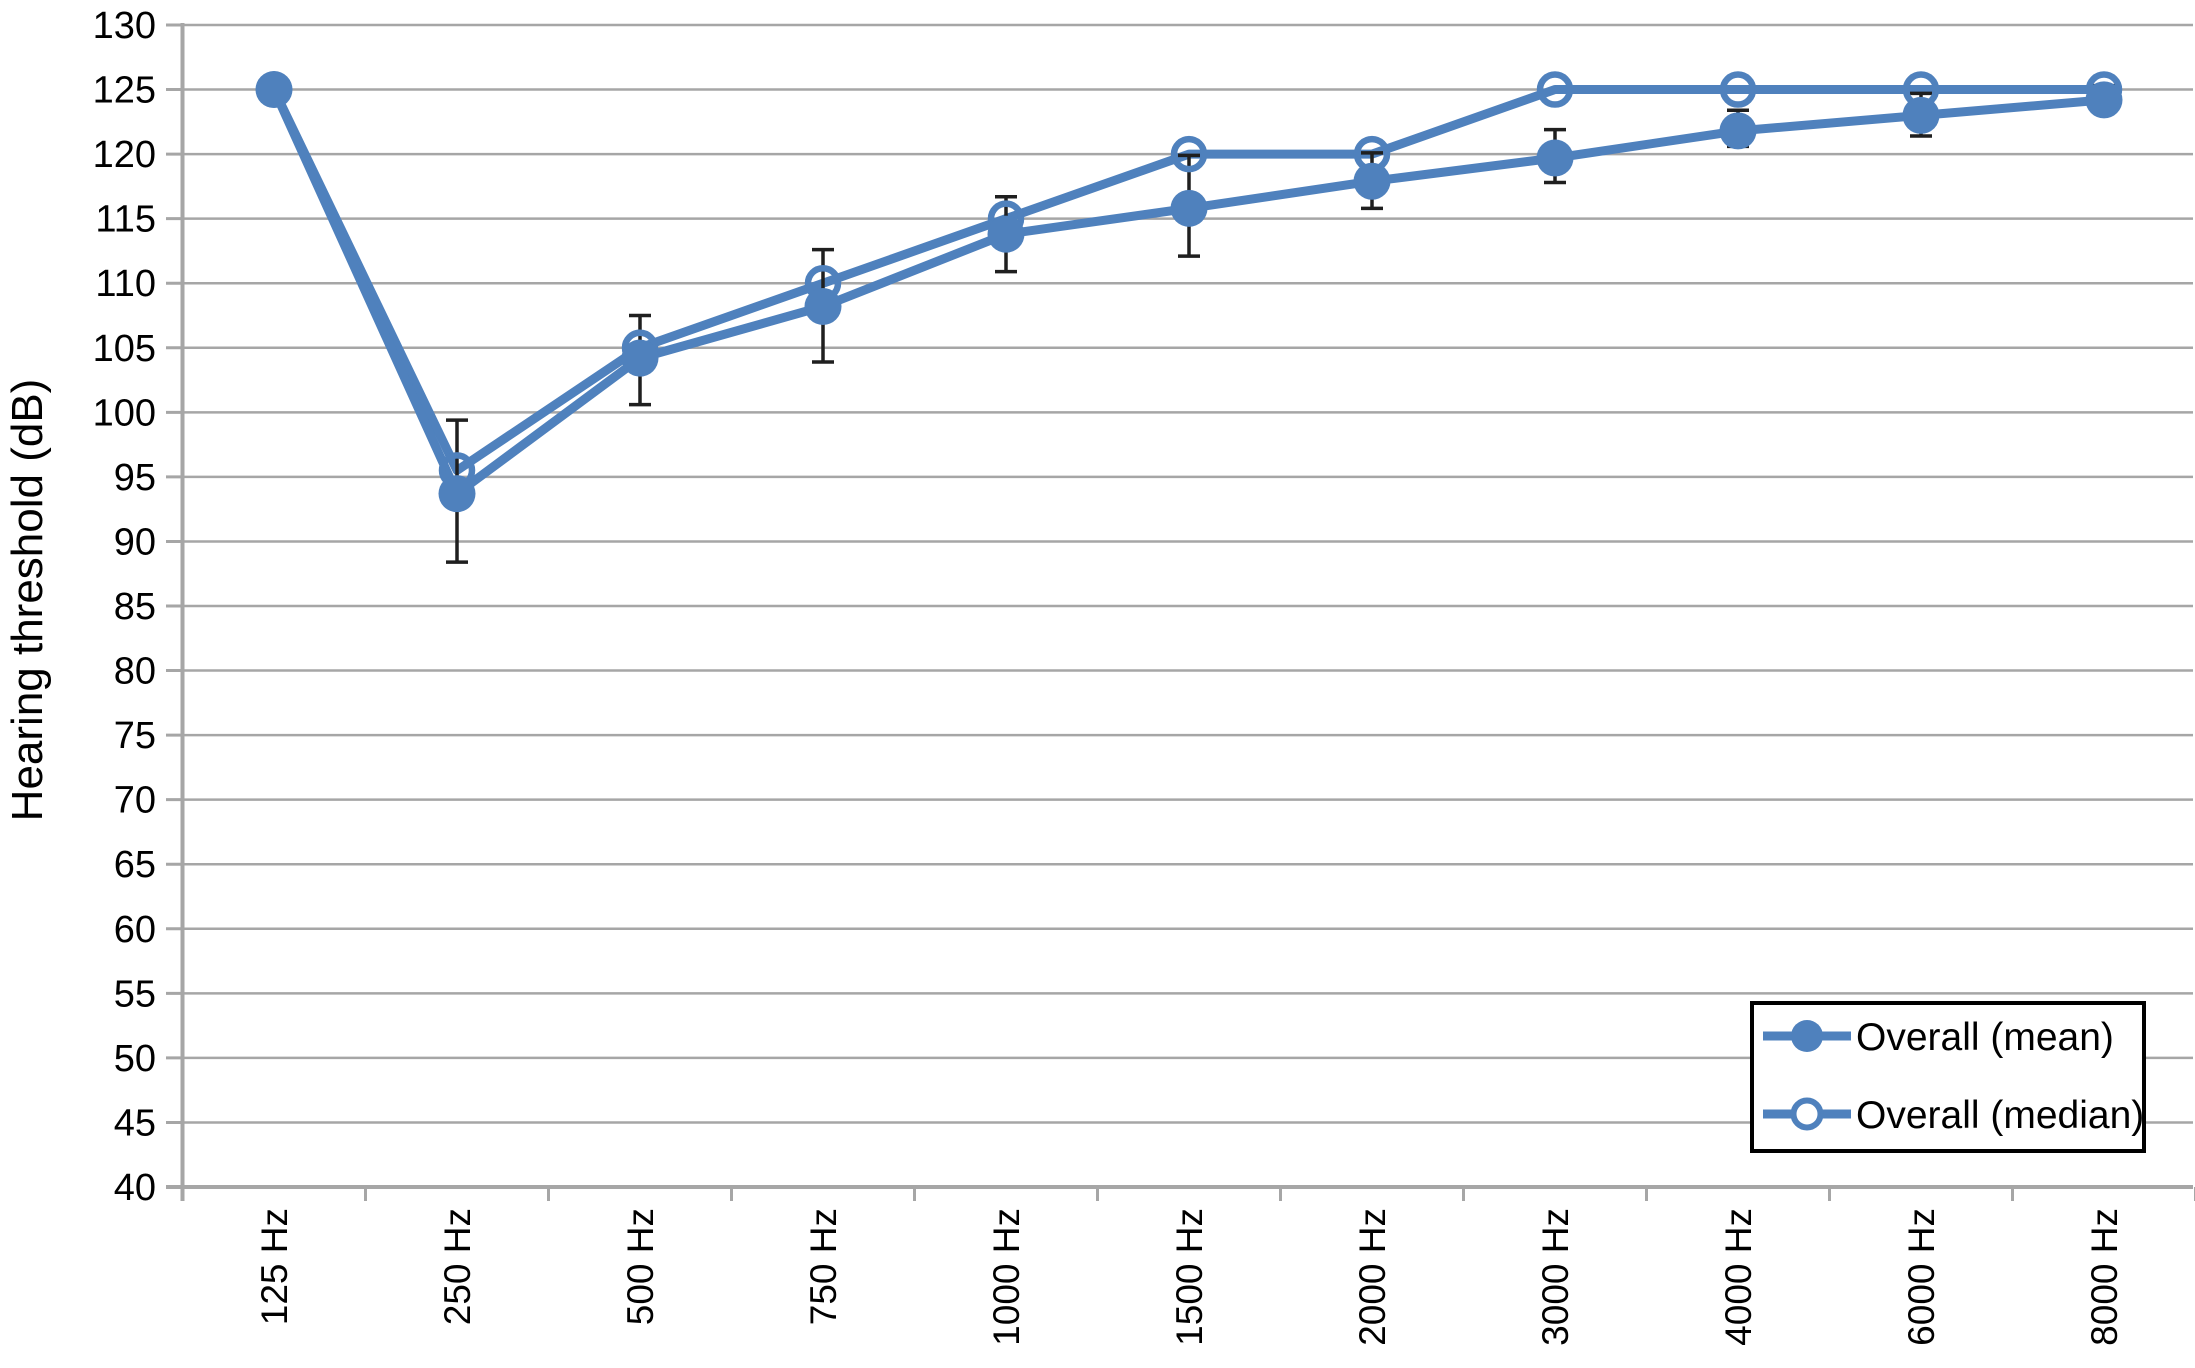 This screenshot has height=1368, width=2195. Describe the element at coordinates (1921, 1277) in the screenshot. I see `x-tick-label: 6000 Hz` at that location.